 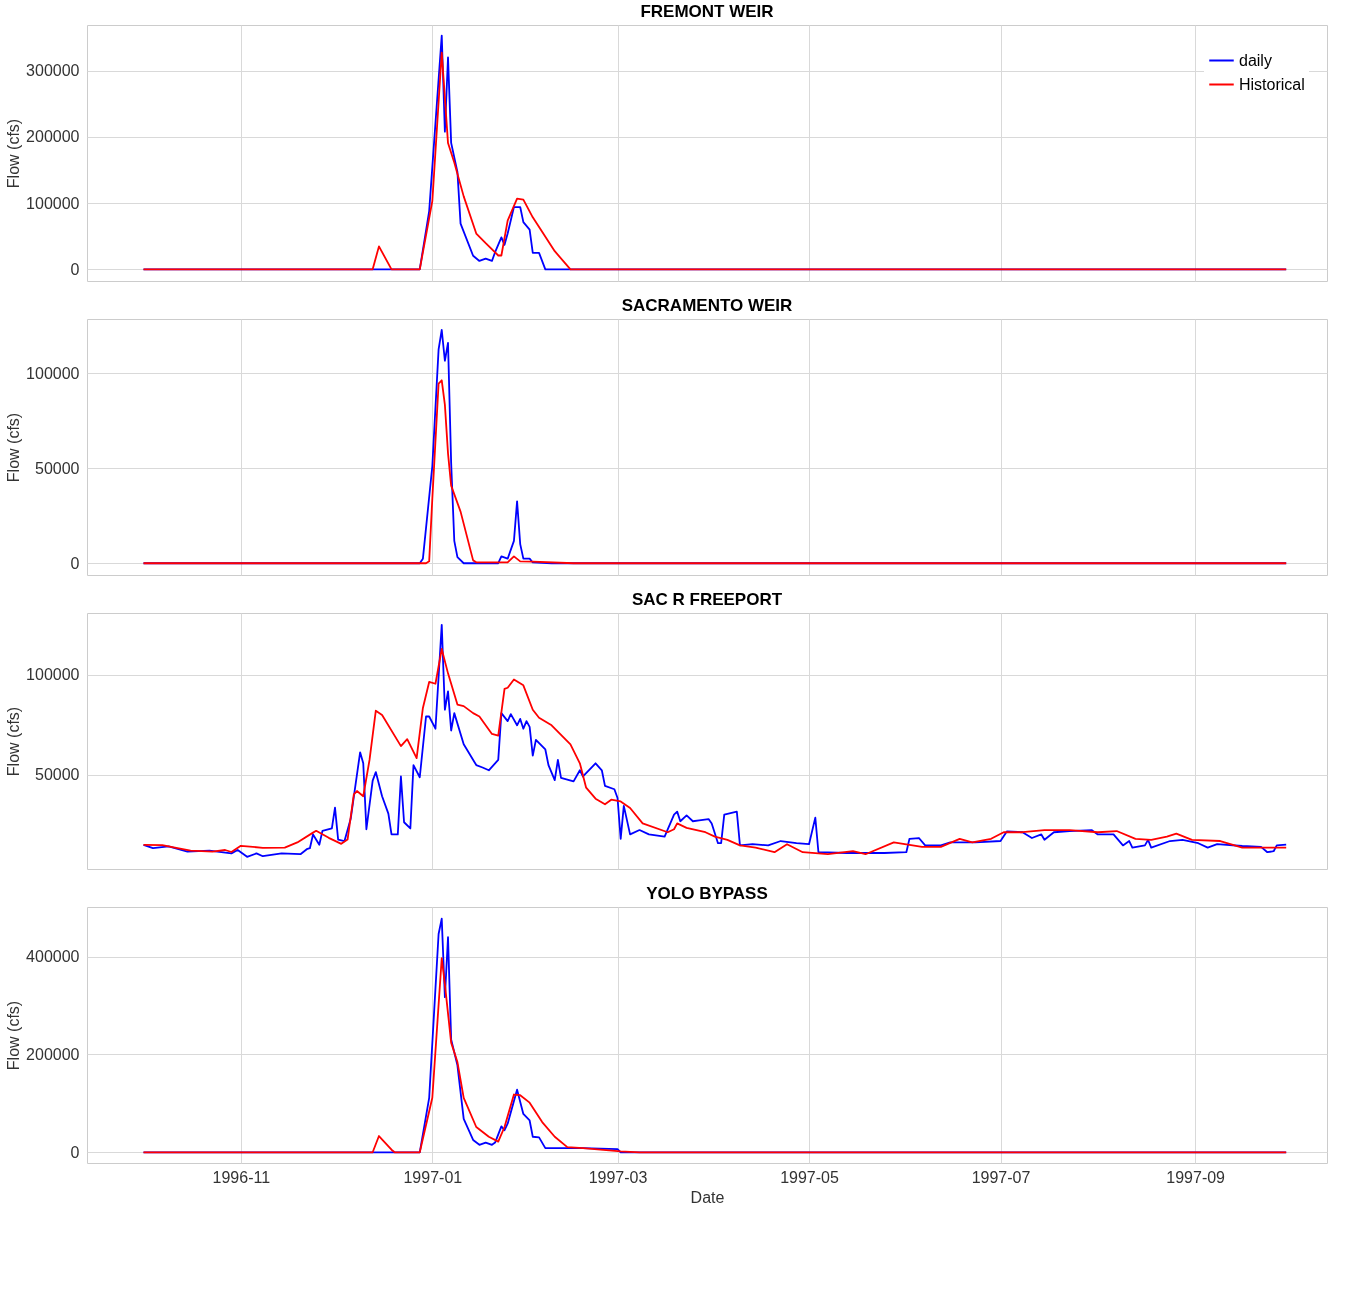 What do you see at coordinates (1255, 60) in the screenshot?
I see `legend-label: daily` at bounding box center [1255, 60].